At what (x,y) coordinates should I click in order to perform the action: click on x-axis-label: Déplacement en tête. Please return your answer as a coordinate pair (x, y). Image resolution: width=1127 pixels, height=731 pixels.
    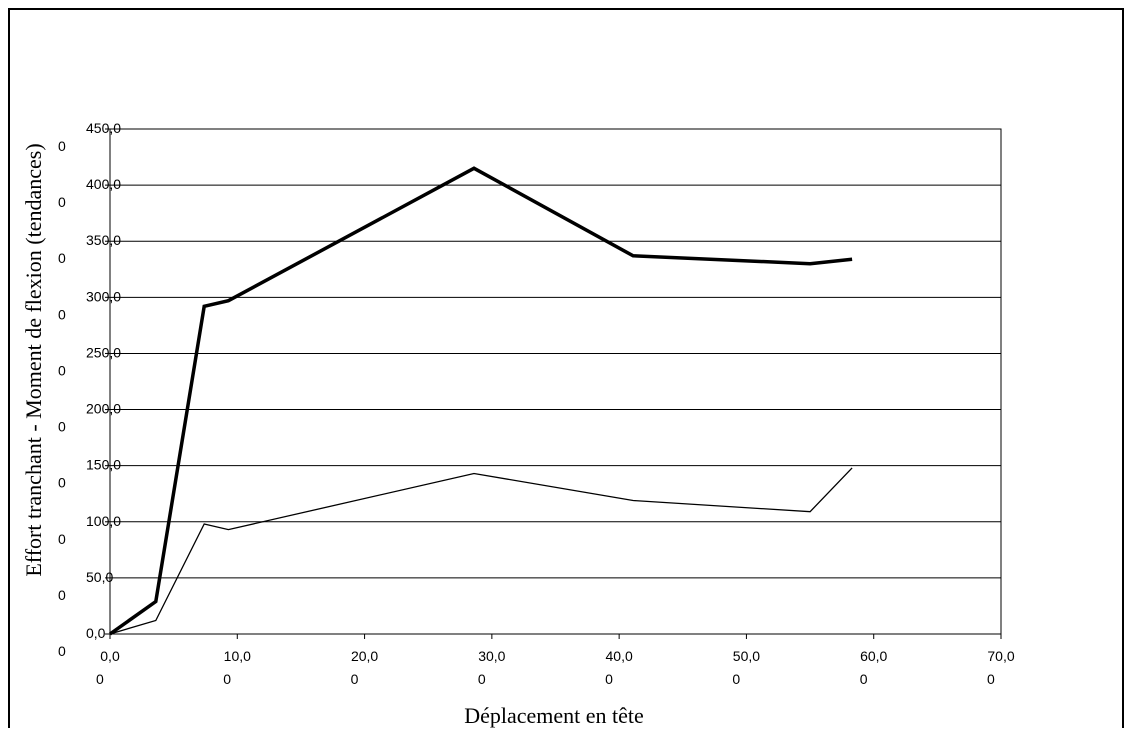
    Looking at the image, I should click on (554, 715).